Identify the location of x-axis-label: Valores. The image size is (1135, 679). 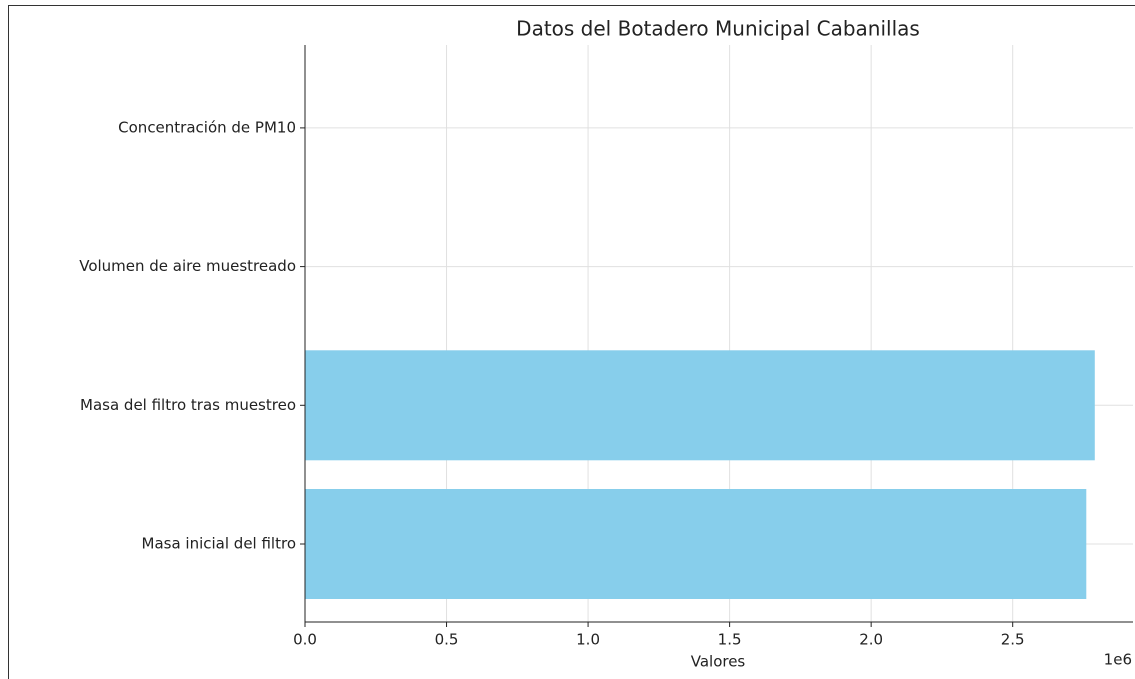
(718, 662).